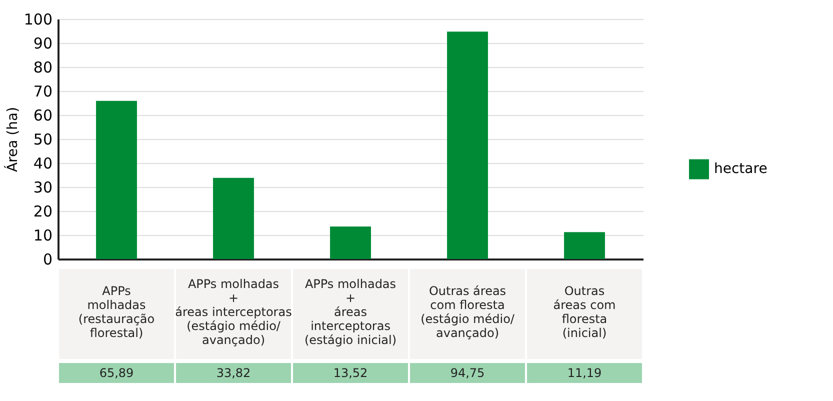 The width and height of the screenshot is (833, 401). I want to click on legend-label: hectare, so click(741, 169).